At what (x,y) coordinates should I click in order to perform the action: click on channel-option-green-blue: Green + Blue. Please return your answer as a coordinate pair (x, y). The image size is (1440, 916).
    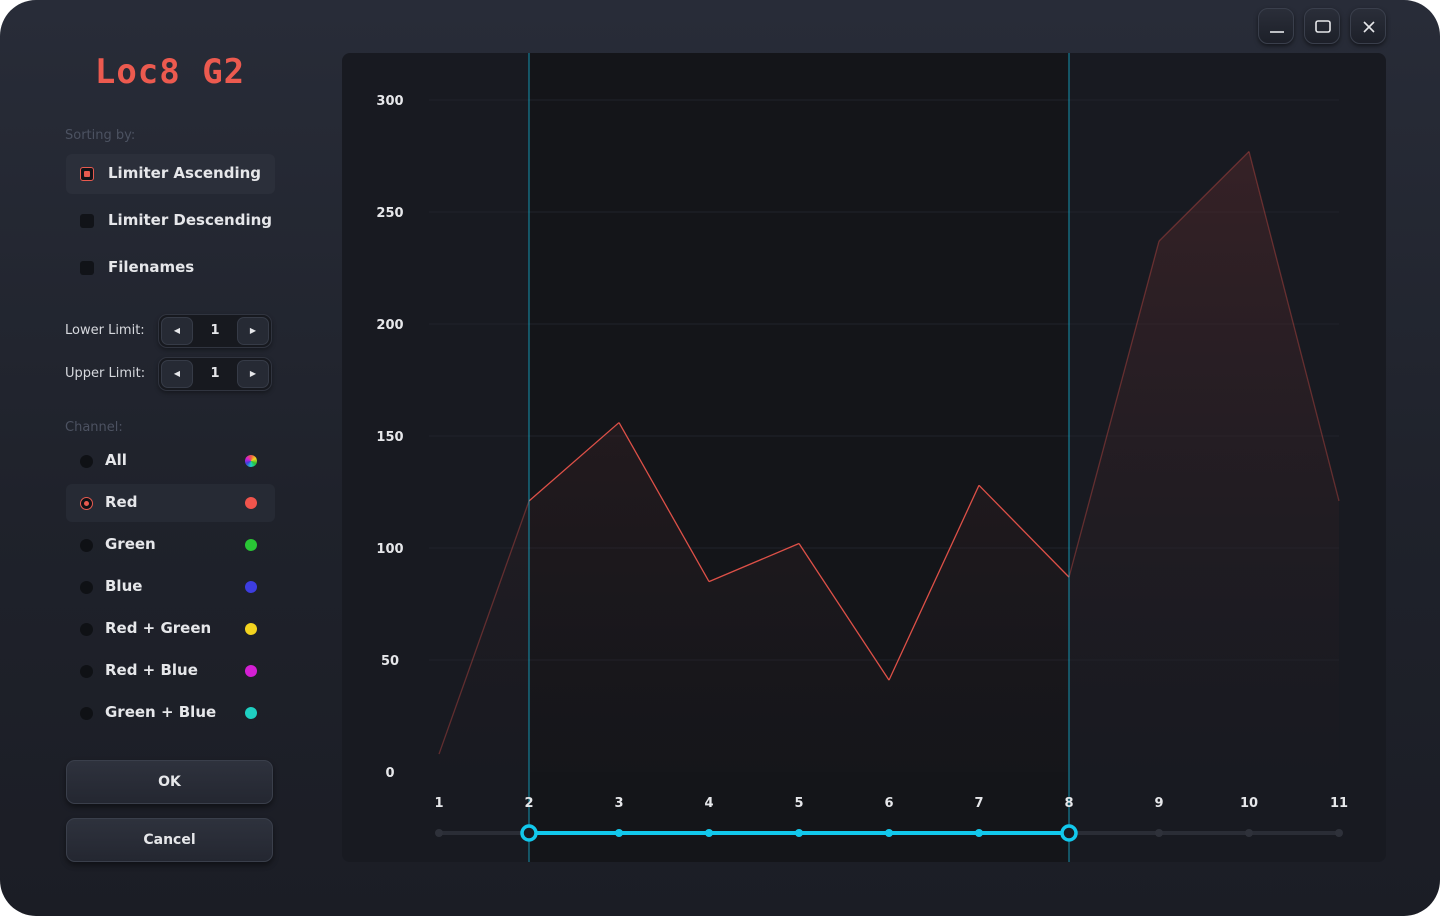
    Looking at the image, I should click on (170, 713).